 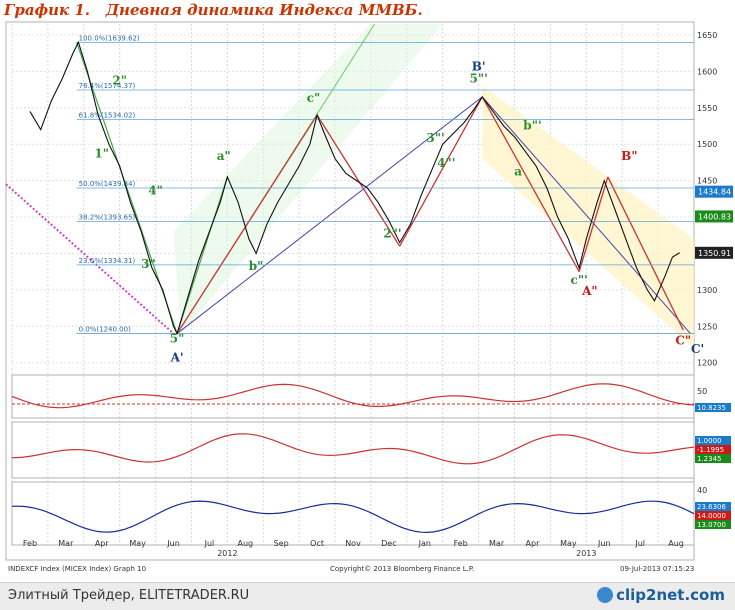 What do you see at coordinates (314, 98) in the screenshot?
I see `wave-label: c"` at bounding box center [314, 98].